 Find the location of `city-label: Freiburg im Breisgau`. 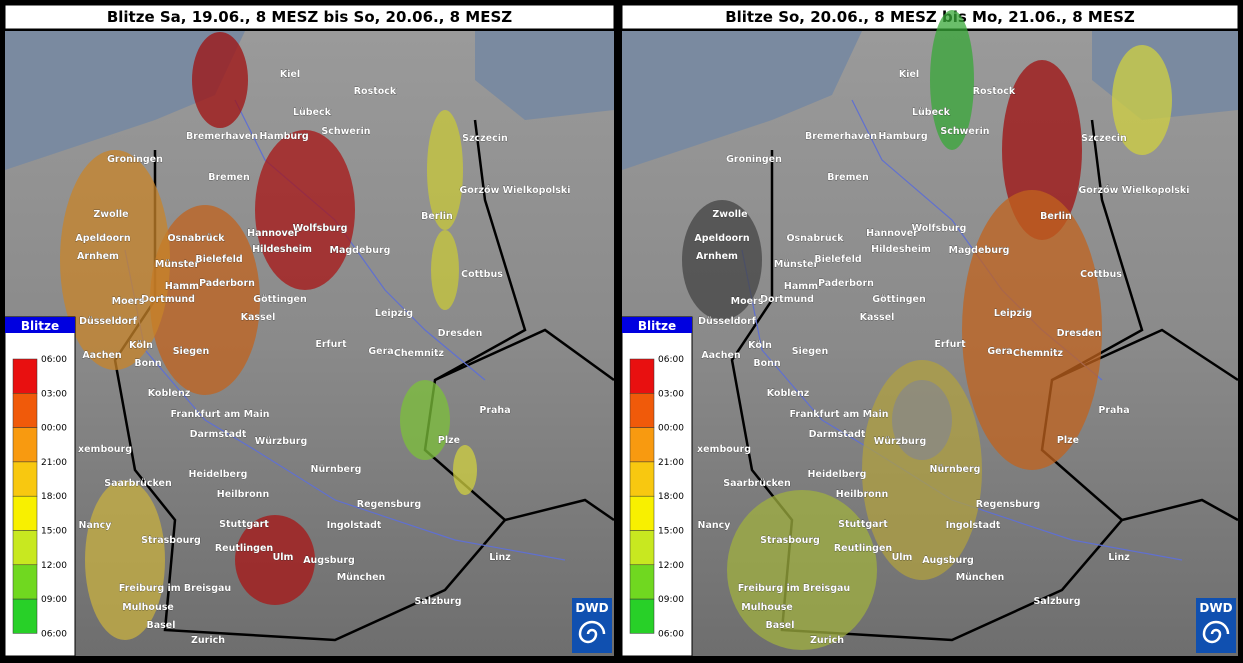

city-label: Freiburg im Breisgau is located at coordinates (794, 588).